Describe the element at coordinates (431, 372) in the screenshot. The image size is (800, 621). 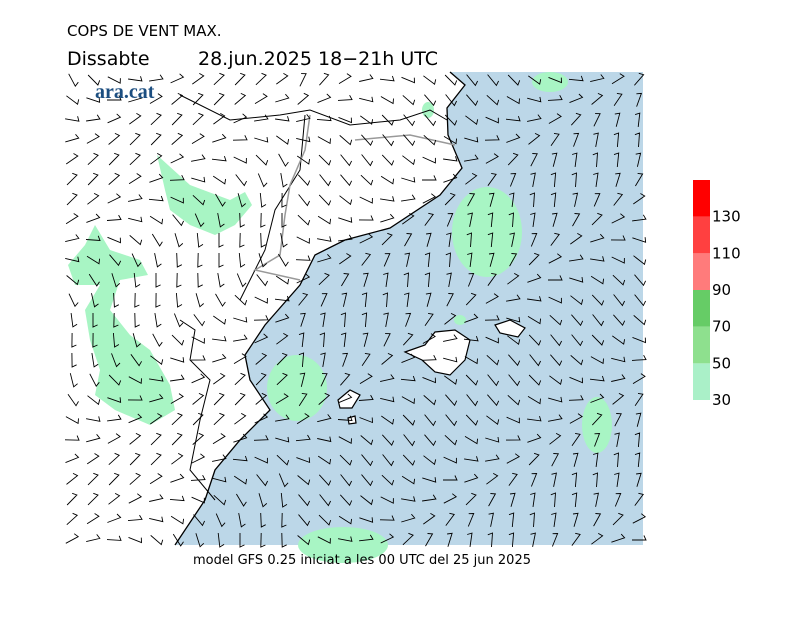
I see `islands` at that location.